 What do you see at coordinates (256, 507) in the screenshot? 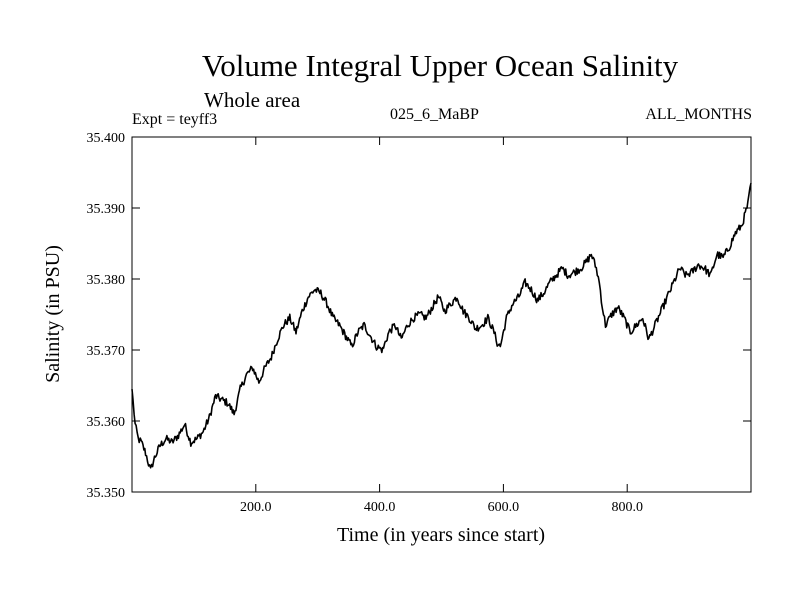
I see `x-tick-label: 200.0` at bounding box center [256, 507].